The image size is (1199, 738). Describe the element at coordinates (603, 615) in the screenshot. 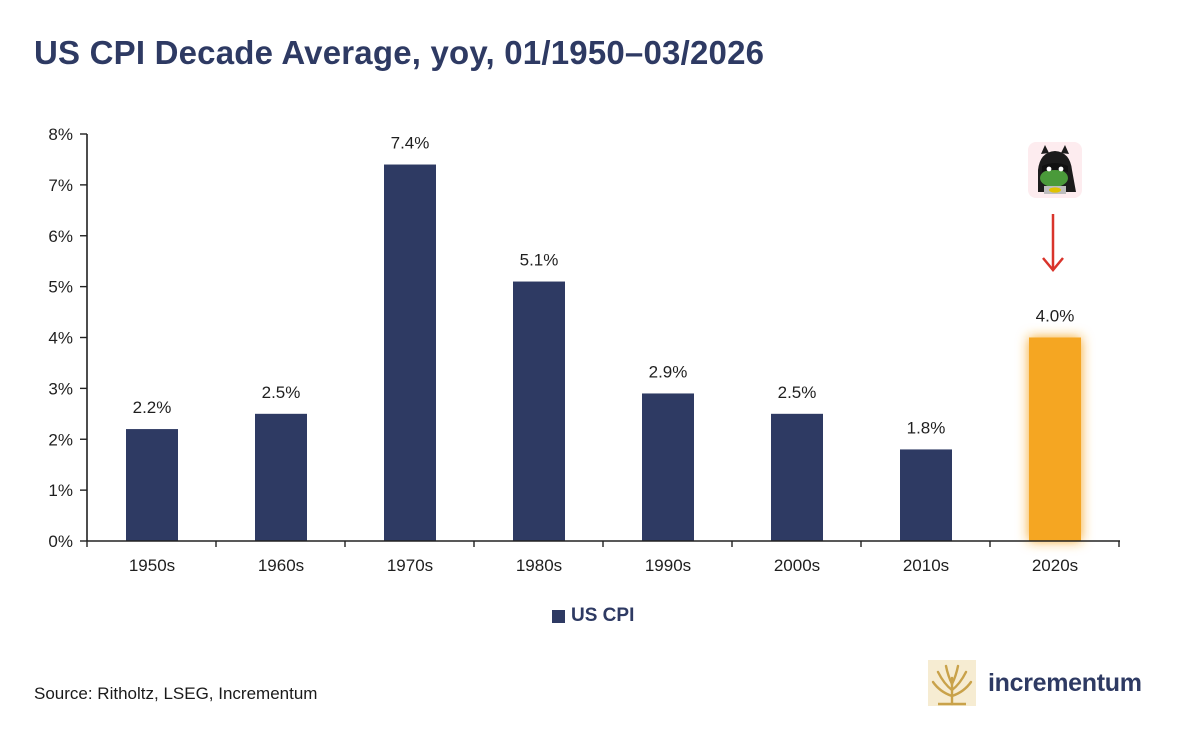

I see `legend-label: US CPI` at that location.